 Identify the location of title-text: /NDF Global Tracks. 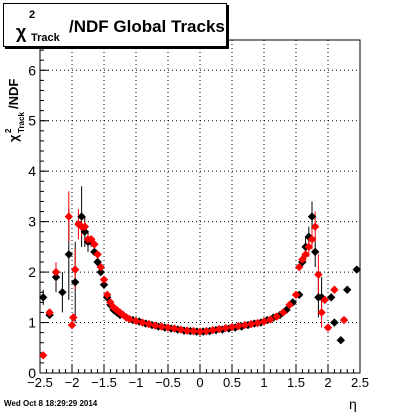
(147, 26).